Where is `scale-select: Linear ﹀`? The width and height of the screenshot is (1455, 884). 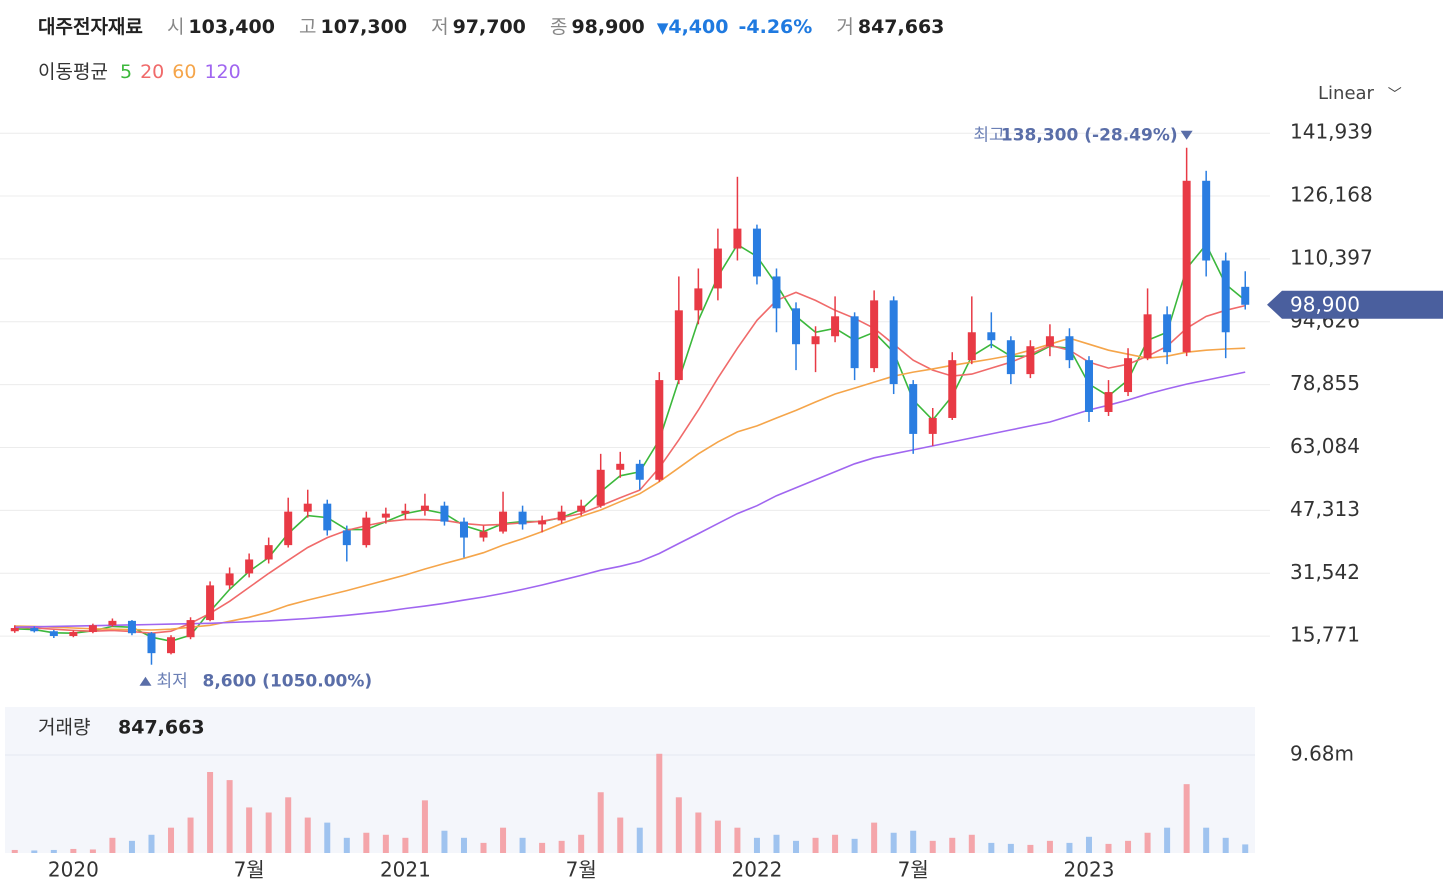
scale-select: Linear ﹀ is located at coordinates (1360, 93).